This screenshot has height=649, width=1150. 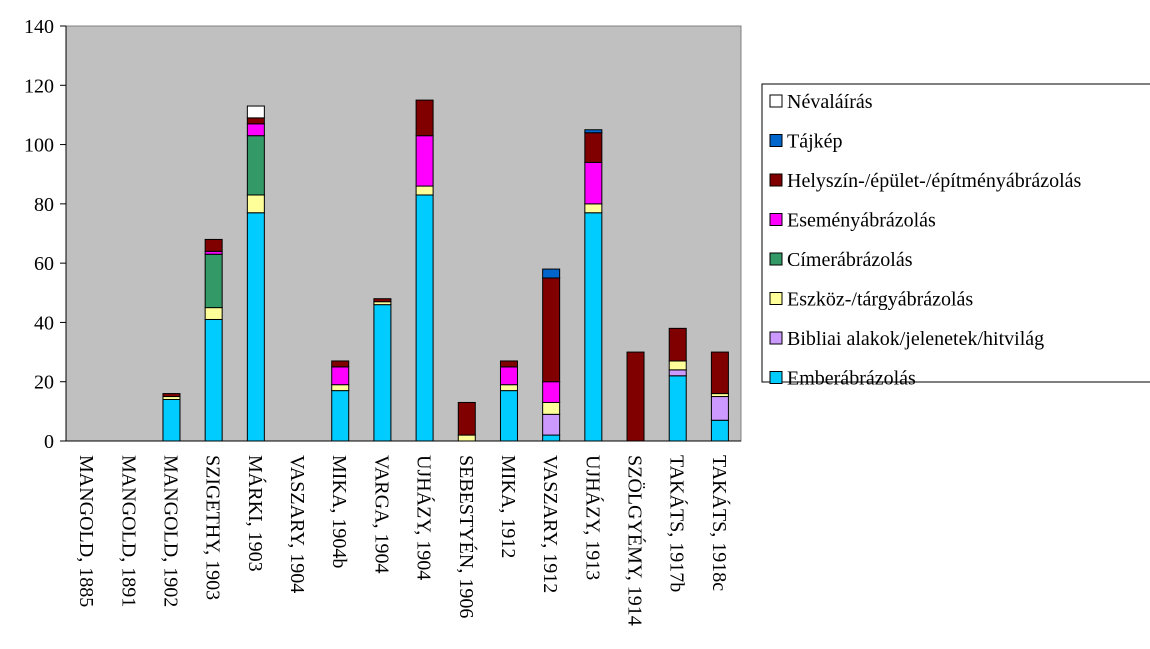 I want to click on legend-label: Címerábrázolás, so click(x=850, y=260).